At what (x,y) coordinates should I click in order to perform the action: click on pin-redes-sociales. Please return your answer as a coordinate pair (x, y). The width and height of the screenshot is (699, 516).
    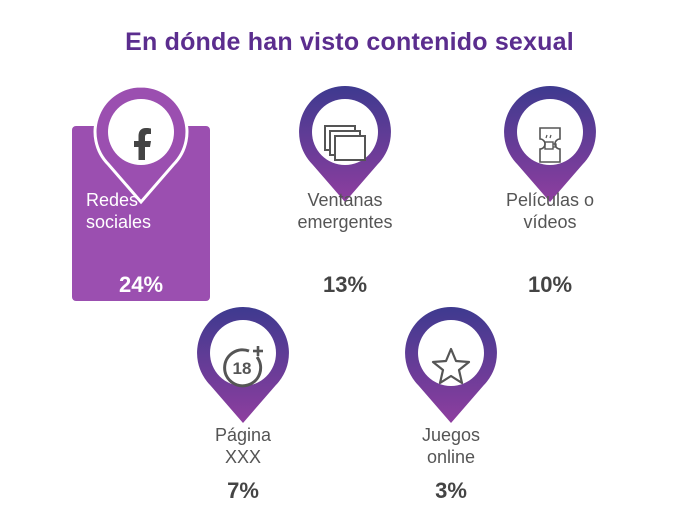
    Looking at the image, I should click on (141, 146).